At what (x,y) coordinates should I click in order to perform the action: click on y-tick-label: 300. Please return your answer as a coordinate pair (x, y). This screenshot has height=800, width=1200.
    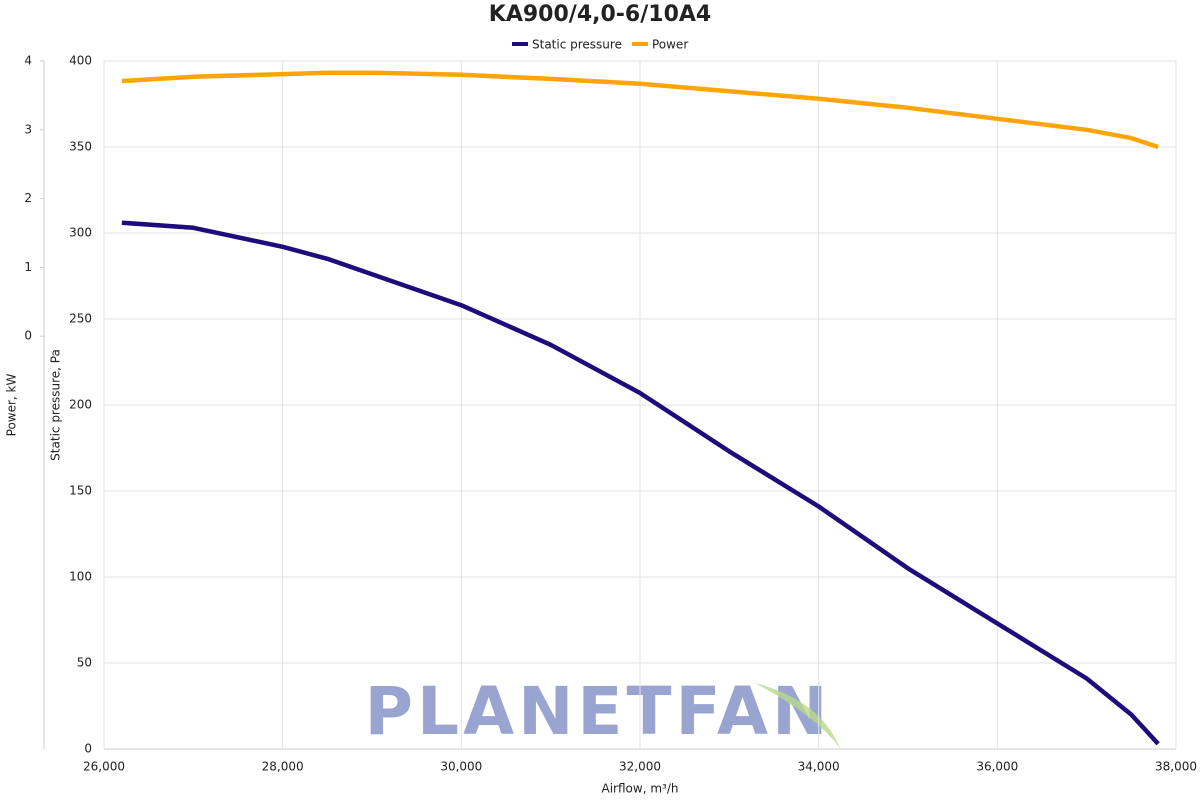
    Looking at the image, I should click on (80, 233).